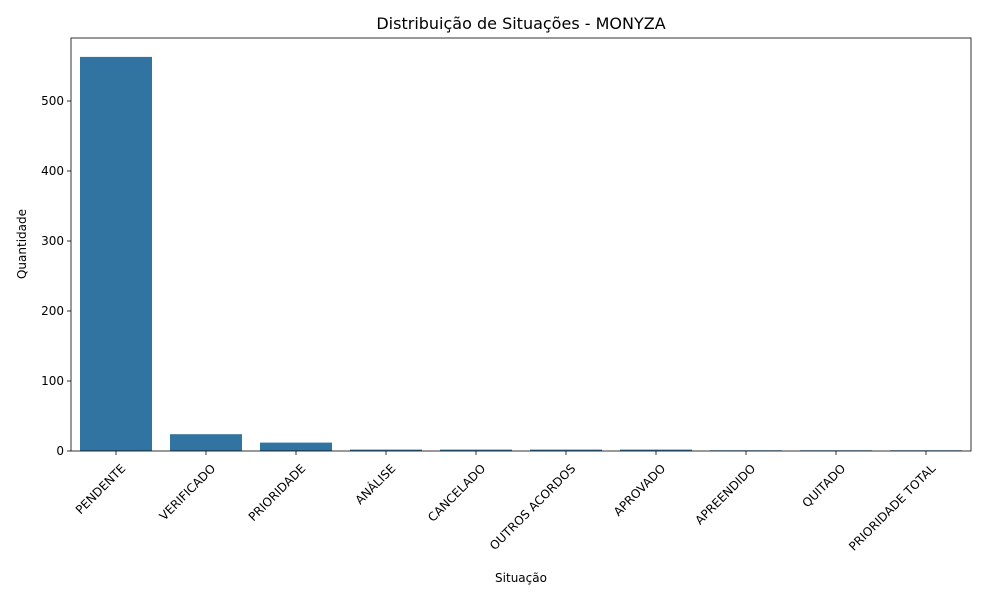 This screenshot has height=600, width=1000. What do you see at coordinates (892, 507) in the screenshot?
I see `x-tick-label-9: PRIORIDADE TOTAL` at bounding box center [892, 507].